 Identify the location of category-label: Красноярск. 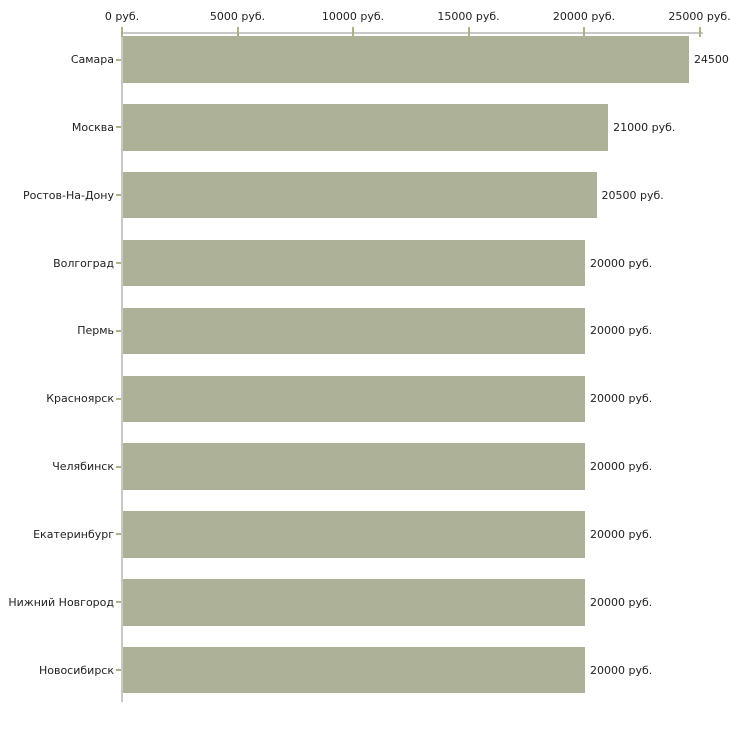
(80, 399).